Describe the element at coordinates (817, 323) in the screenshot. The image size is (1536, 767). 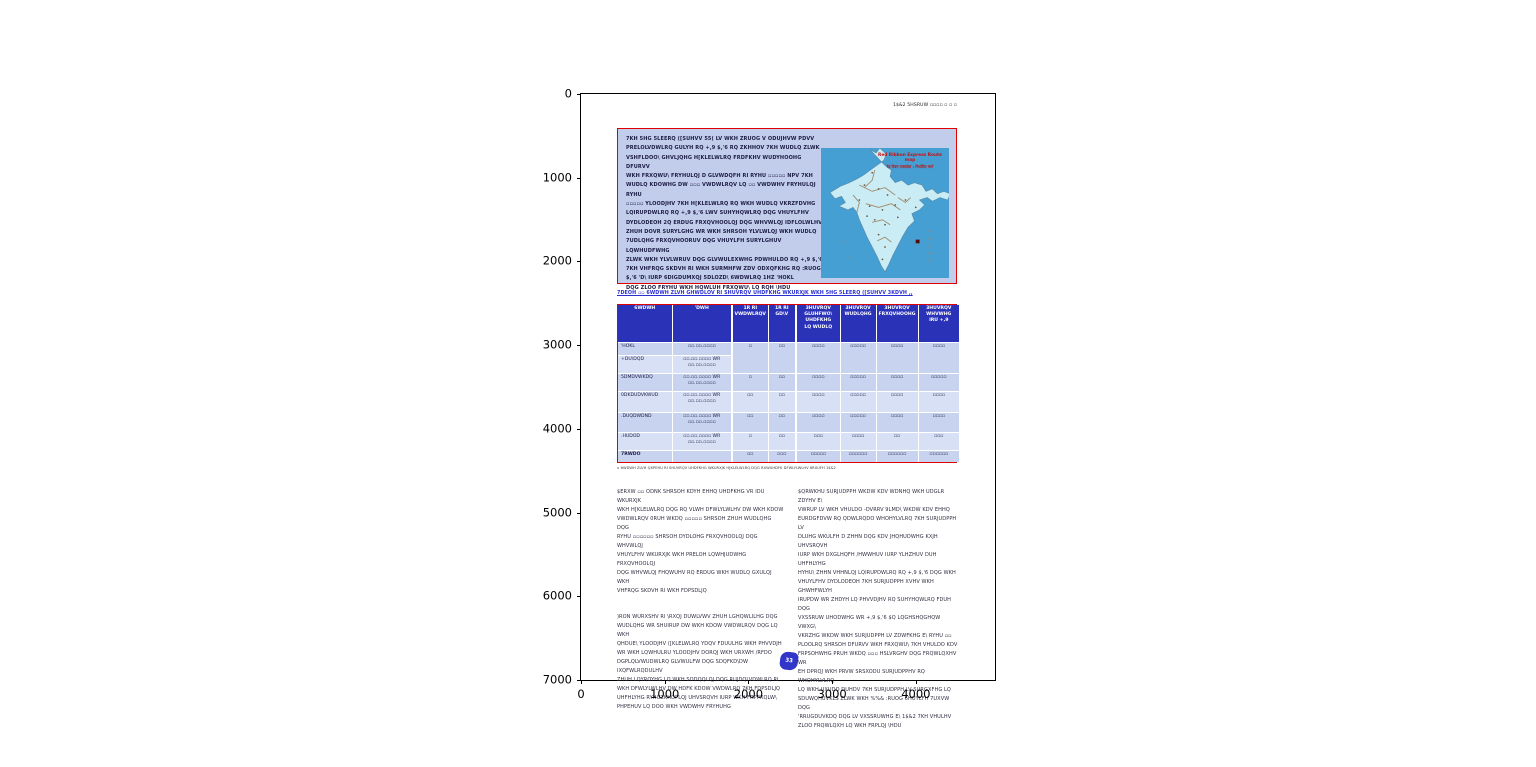
I see `col-reached: 3HUVRQV GLUHFWO\ UHDFKHG LQ WUDLQ` at that location.